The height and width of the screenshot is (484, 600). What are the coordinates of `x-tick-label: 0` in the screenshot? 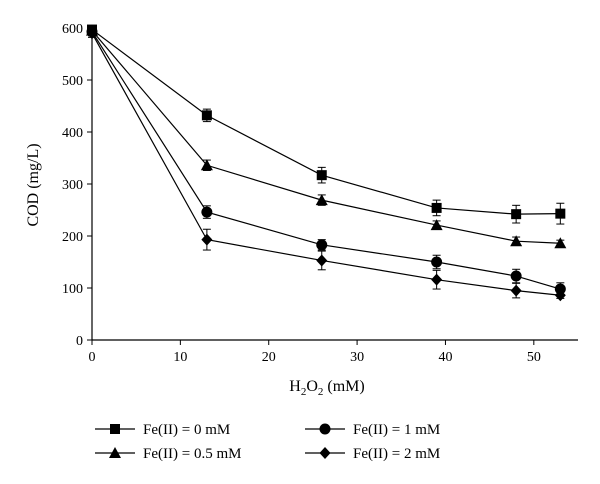 It's located at (92, 357).